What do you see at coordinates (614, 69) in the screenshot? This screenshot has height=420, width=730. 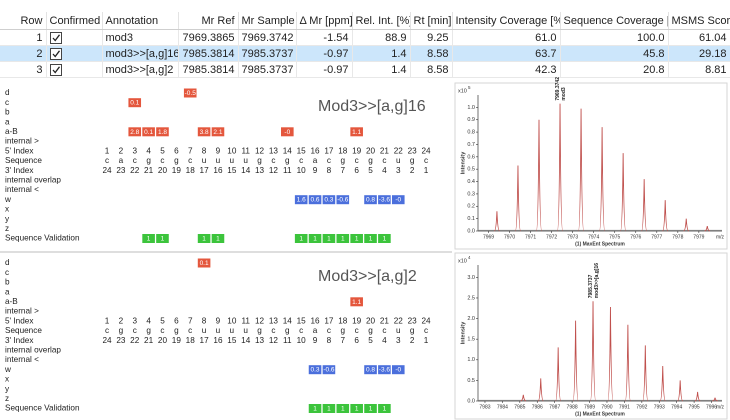 I see `table-cell: 20.8` at bounding box center [614, 69].